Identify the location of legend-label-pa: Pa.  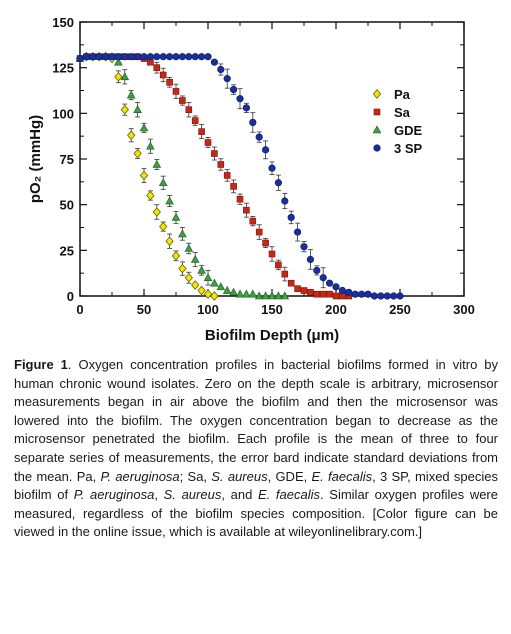
(402, 94).